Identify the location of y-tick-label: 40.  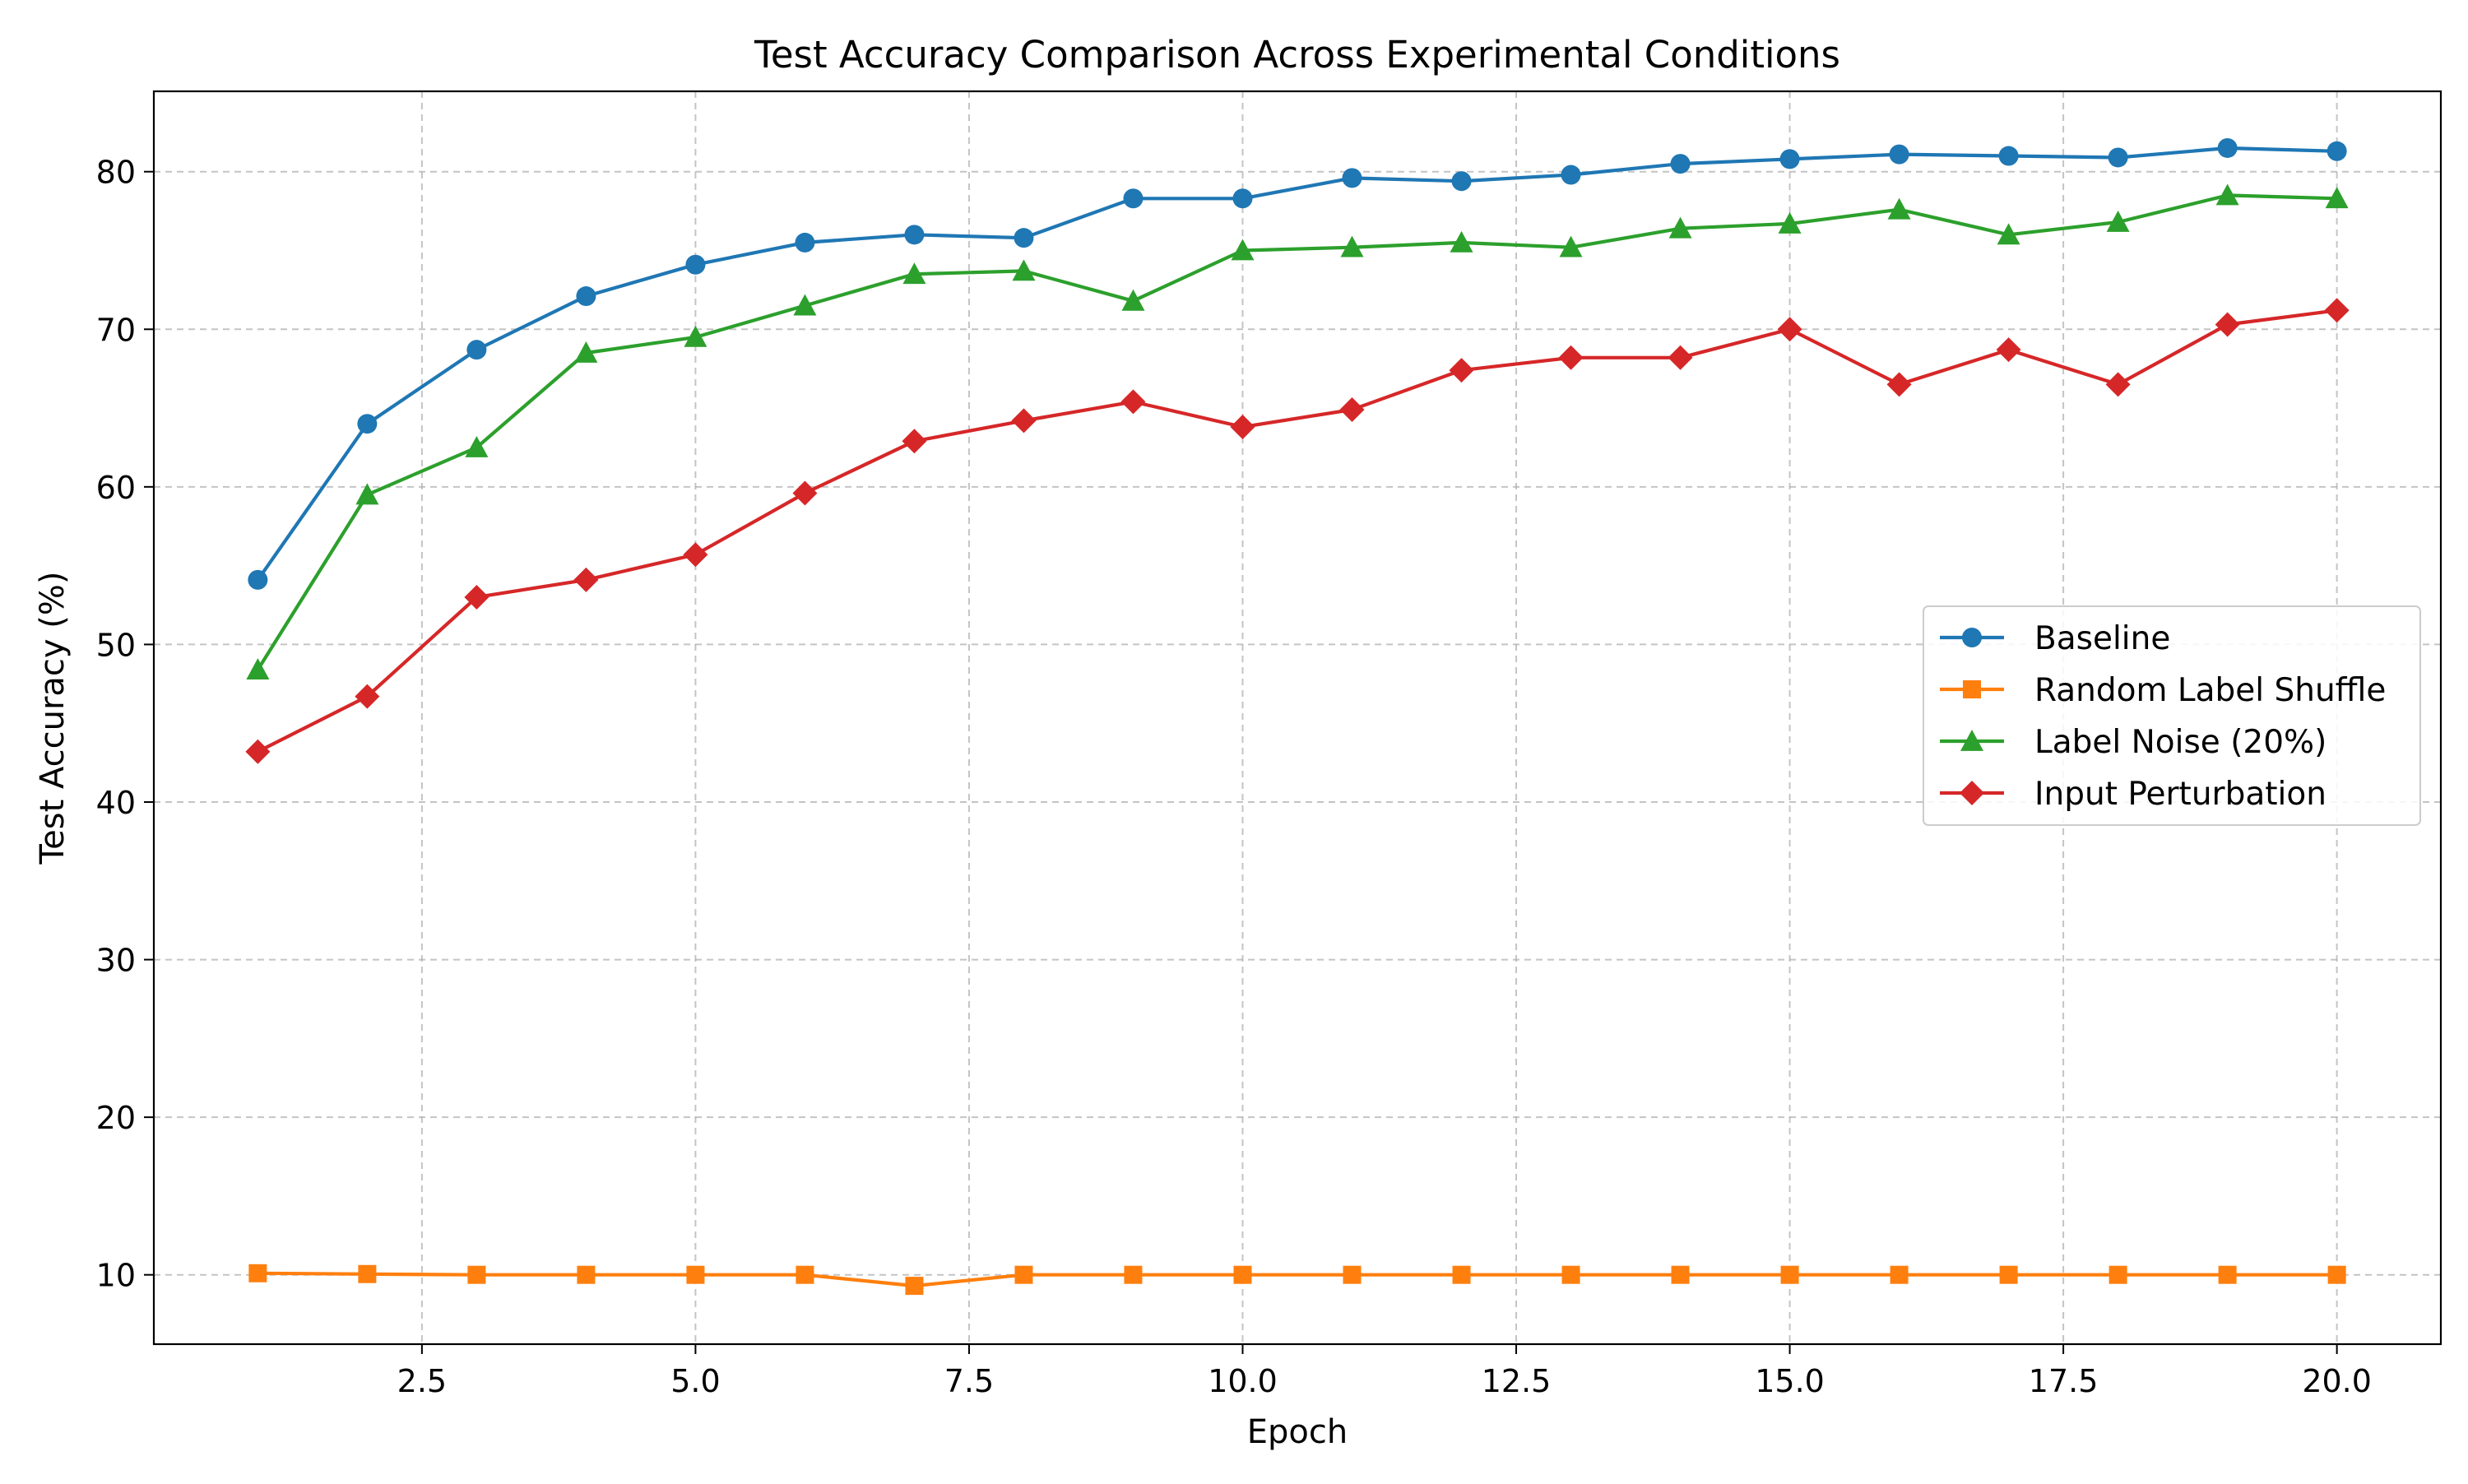
(116, 803).